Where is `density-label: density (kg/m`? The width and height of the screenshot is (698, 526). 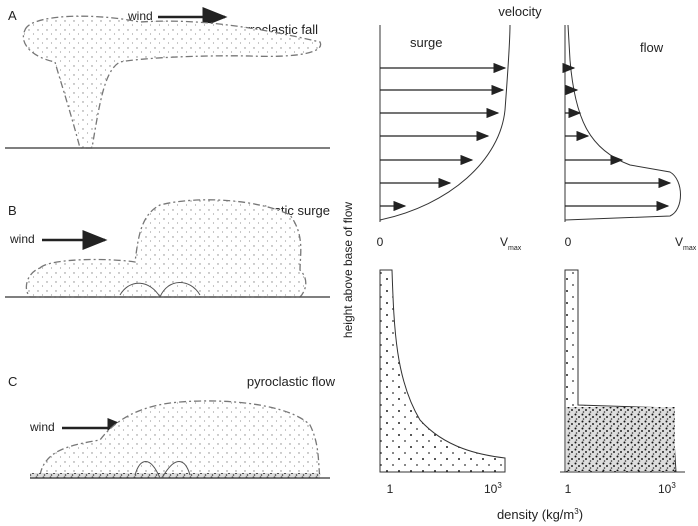
density-label: density (kg/m is located at coordinates (535, 514).